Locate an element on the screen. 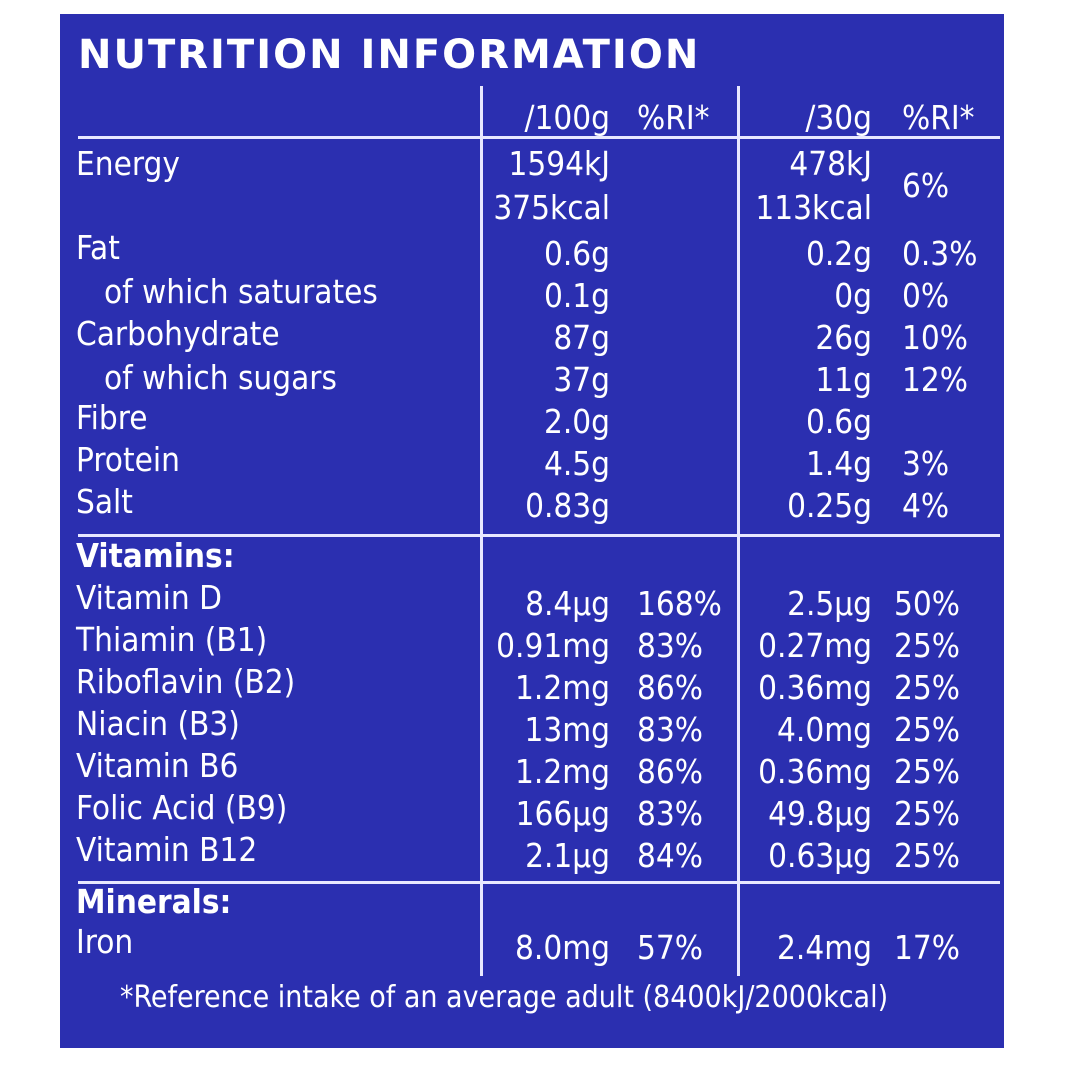 The image size is (1080, 1080). sugars-ri-per-30g: 12% is located at coordinates (935, 379).